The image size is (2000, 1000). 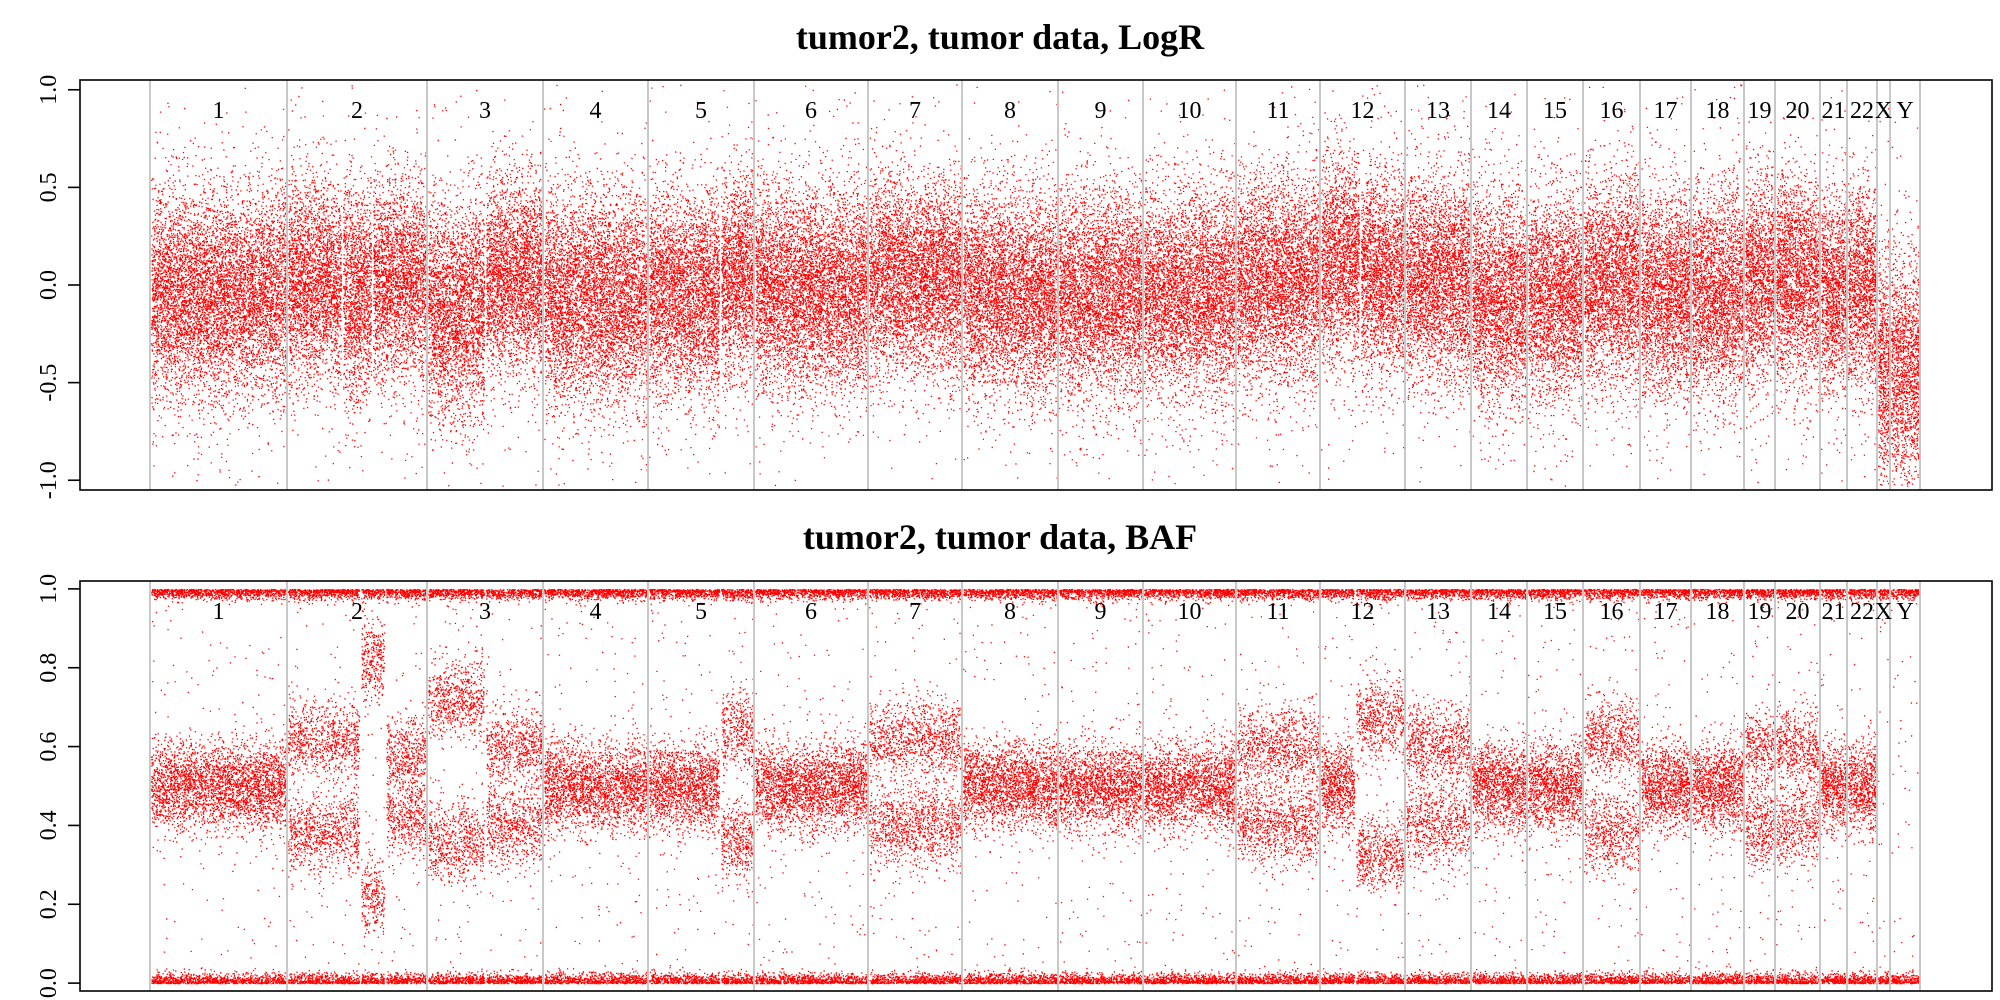 What do you see at coordinates (1363, 612) in the screenshot?
I see `baf-chromosome-label: 12` at bounding box center [1363, 612].